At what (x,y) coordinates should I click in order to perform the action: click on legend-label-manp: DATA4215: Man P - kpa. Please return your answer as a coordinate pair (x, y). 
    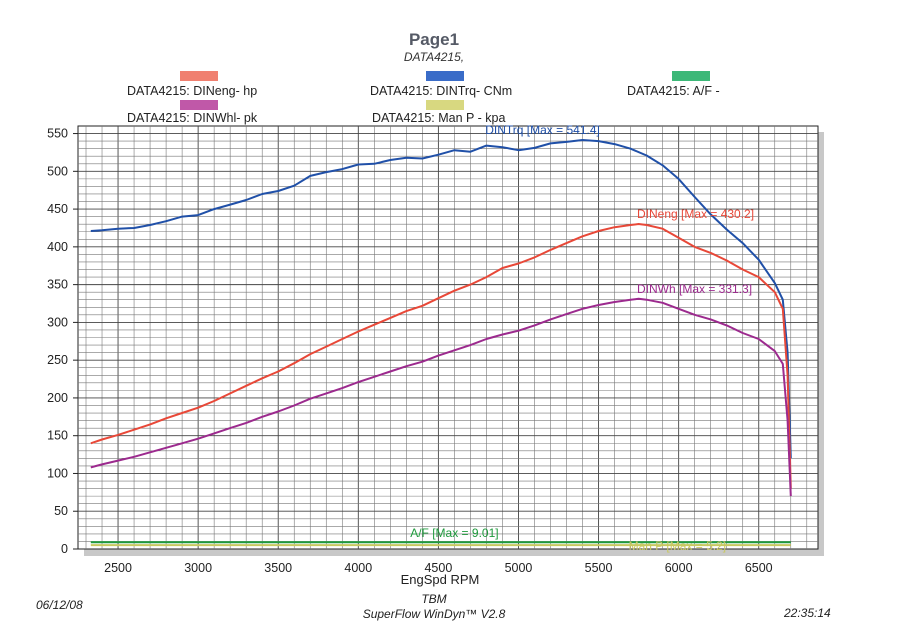
    Looking at the image, I should click on (439, 118).